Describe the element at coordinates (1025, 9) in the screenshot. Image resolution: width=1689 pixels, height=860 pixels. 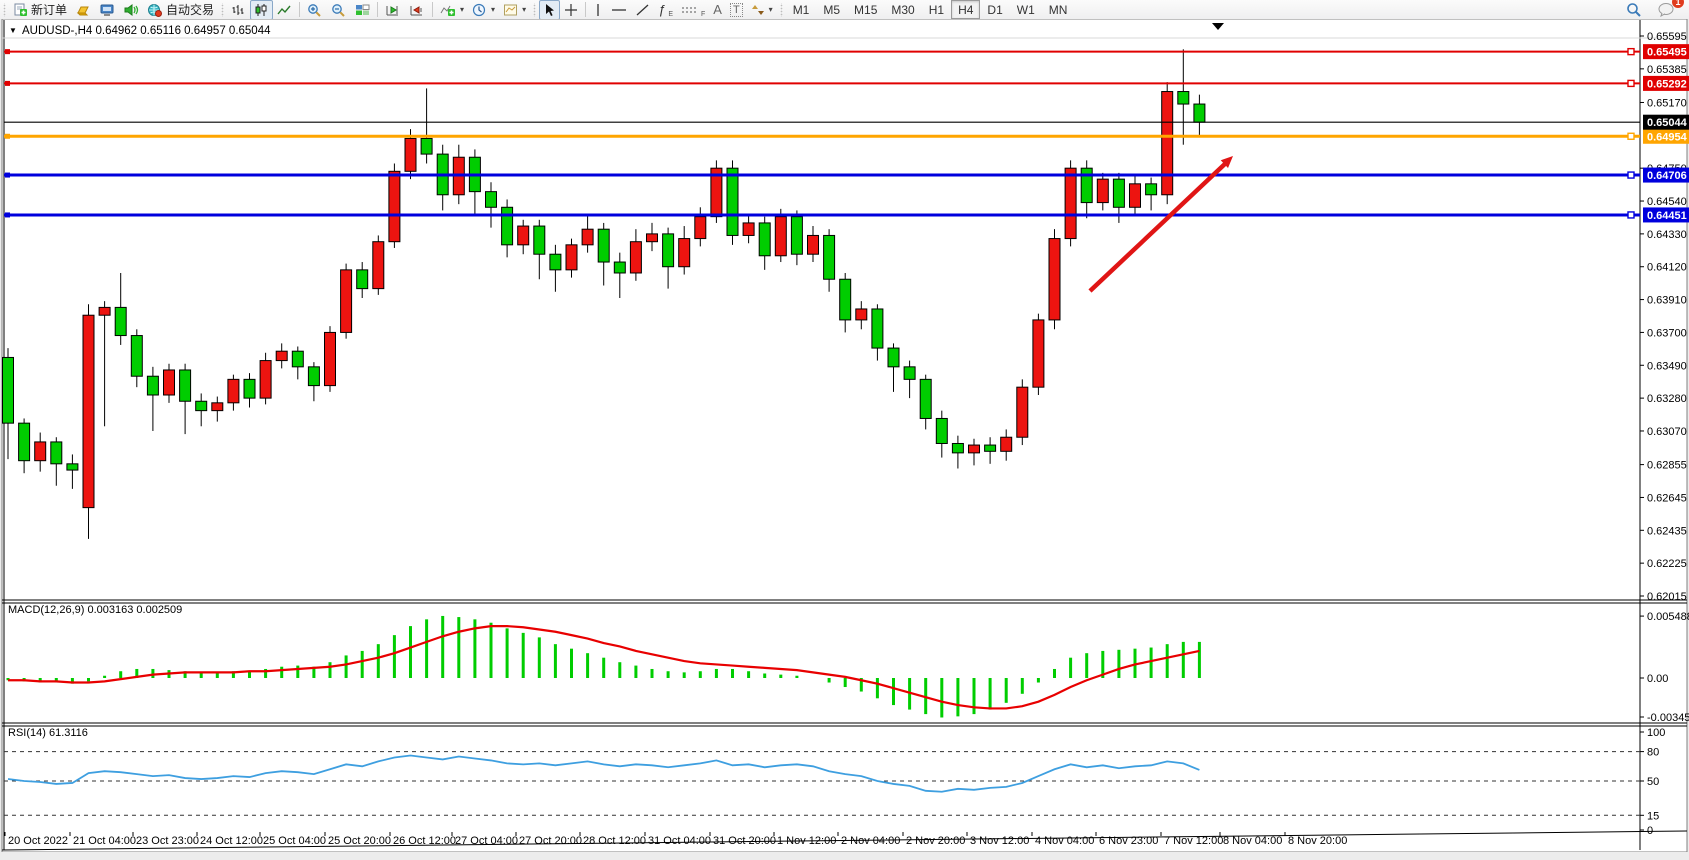
I see `timeframe-w1: W1` at that location.